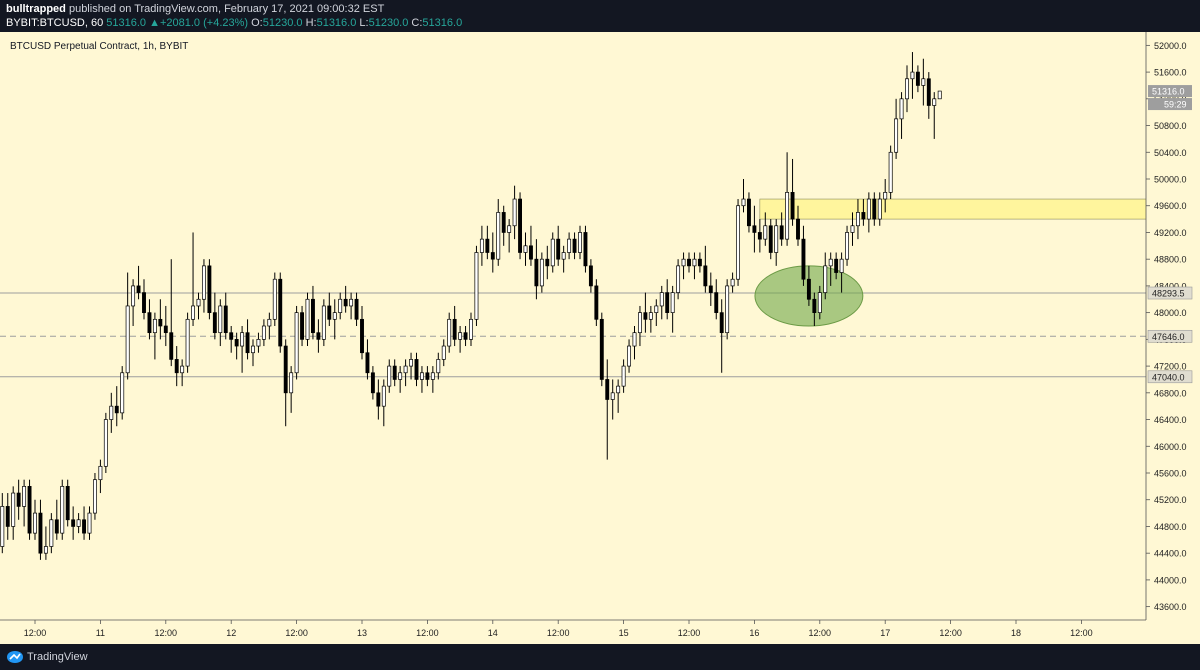 This screenshot has height=670, width=1200. Describe the element at coordinates (1170, 500) in the screenshot. I see `price-tick-label: 45200.0` at that location.